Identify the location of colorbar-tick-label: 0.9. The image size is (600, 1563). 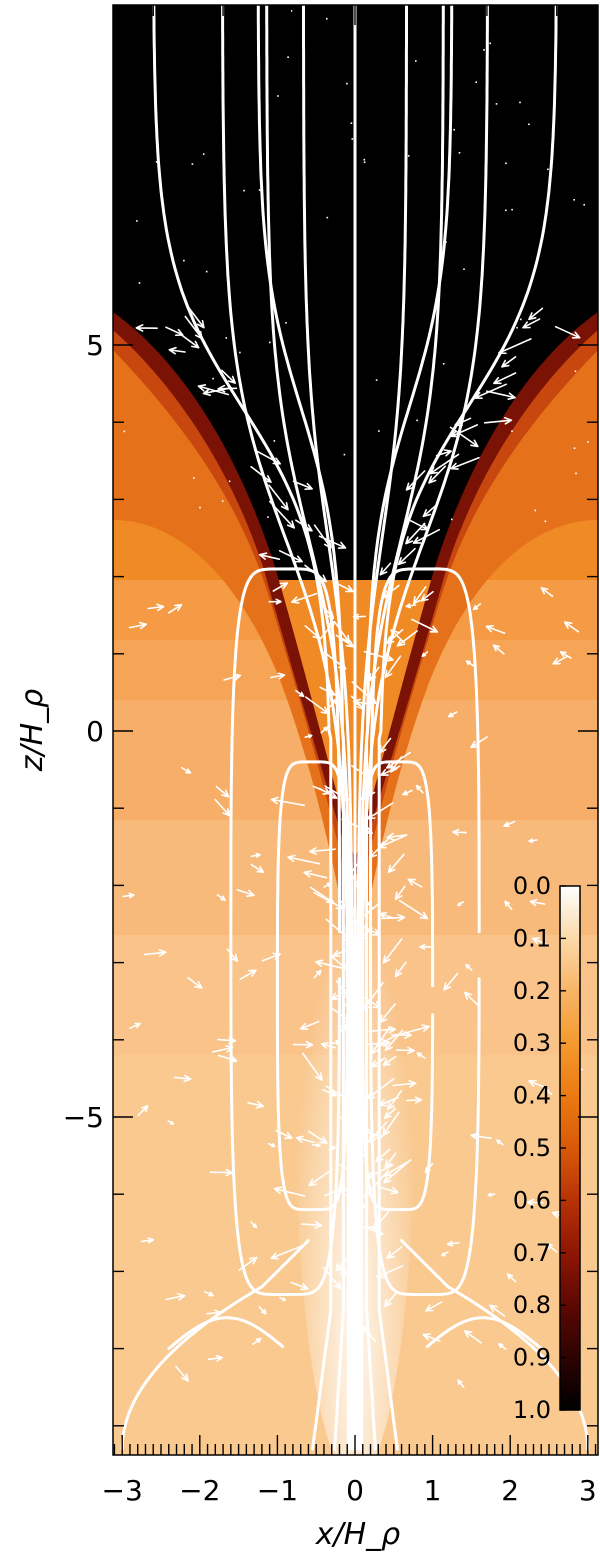
(532, 1358).